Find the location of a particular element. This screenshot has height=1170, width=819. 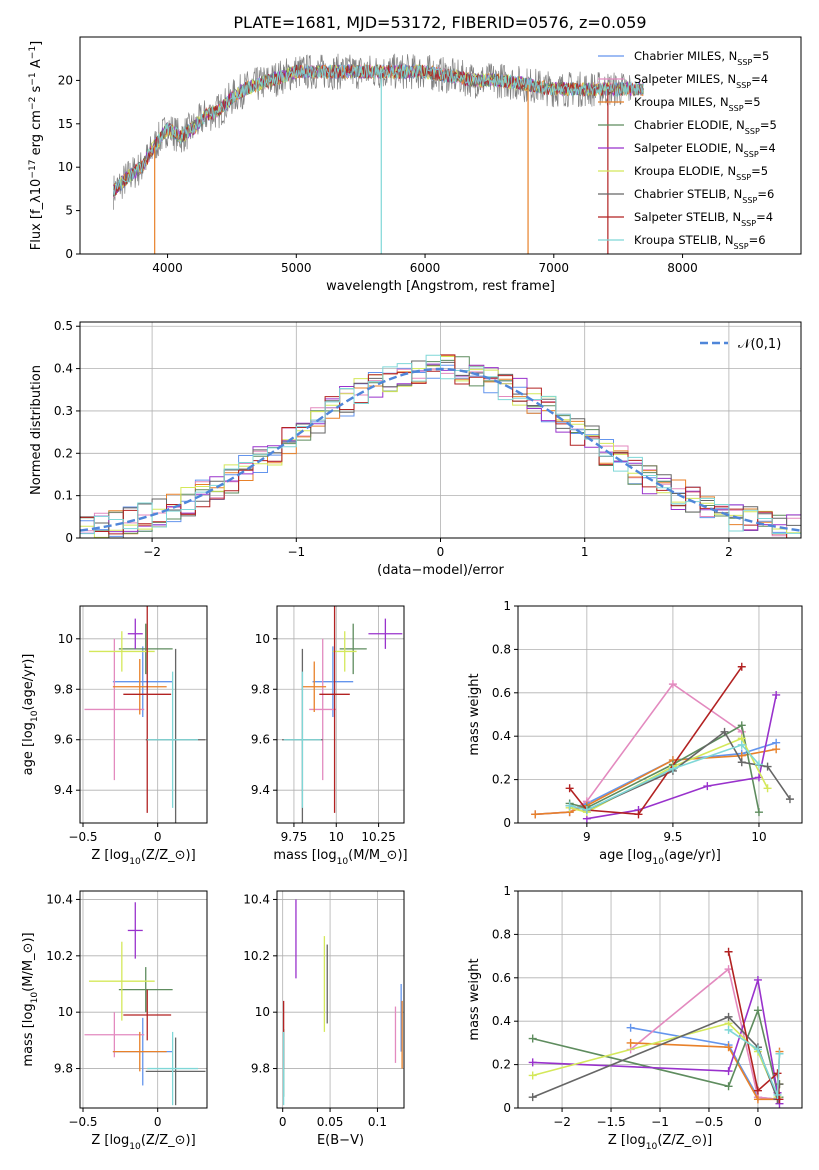

y-axis-label: Normed distribution is located at coordinates (36, 430).